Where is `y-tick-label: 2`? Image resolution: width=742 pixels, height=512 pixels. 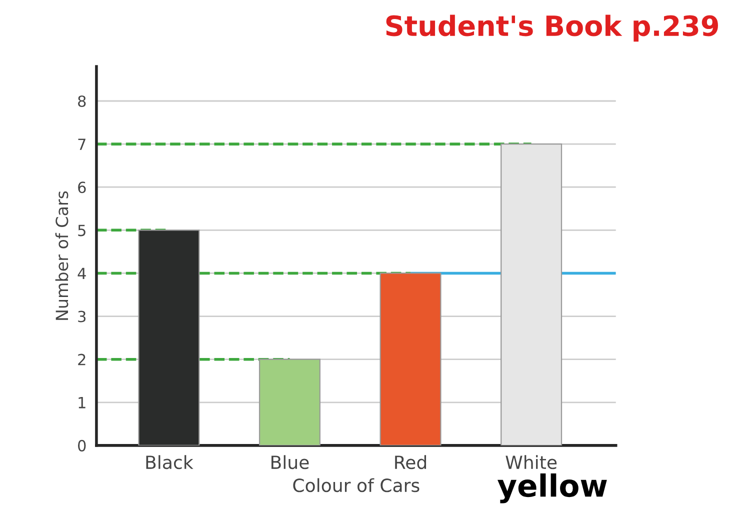
y-tick-label: 2 is located at coordinates (82, 360).